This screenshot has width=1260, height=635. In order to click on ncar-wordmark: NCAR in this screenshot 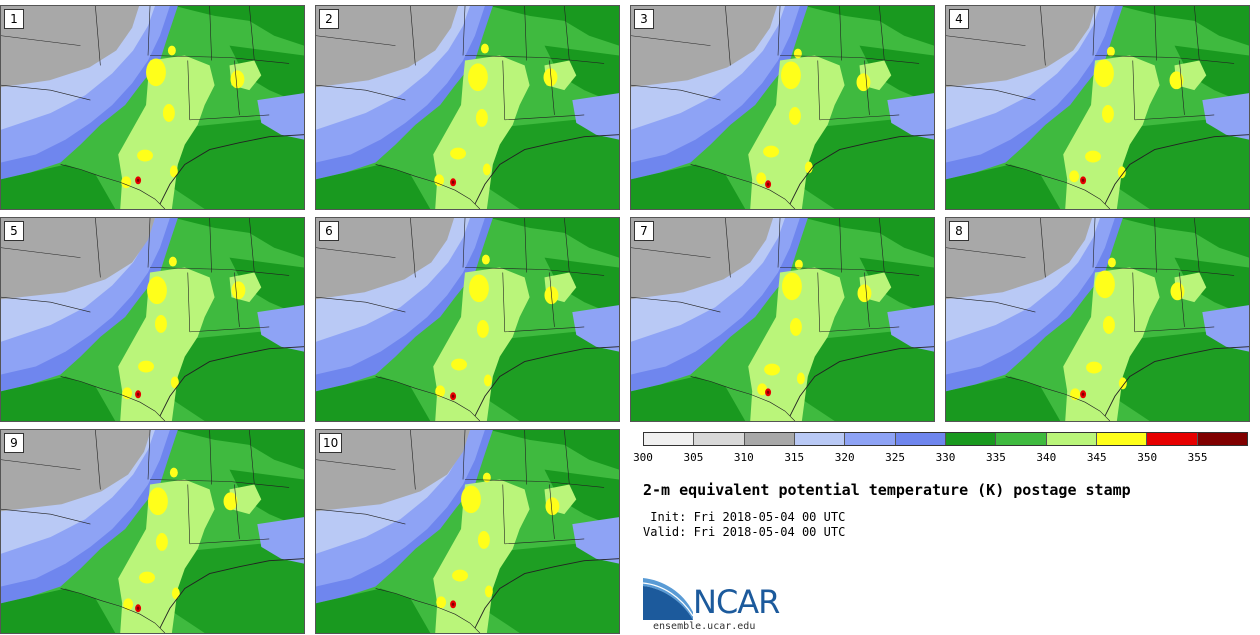, I will do `click(736, 602)`.